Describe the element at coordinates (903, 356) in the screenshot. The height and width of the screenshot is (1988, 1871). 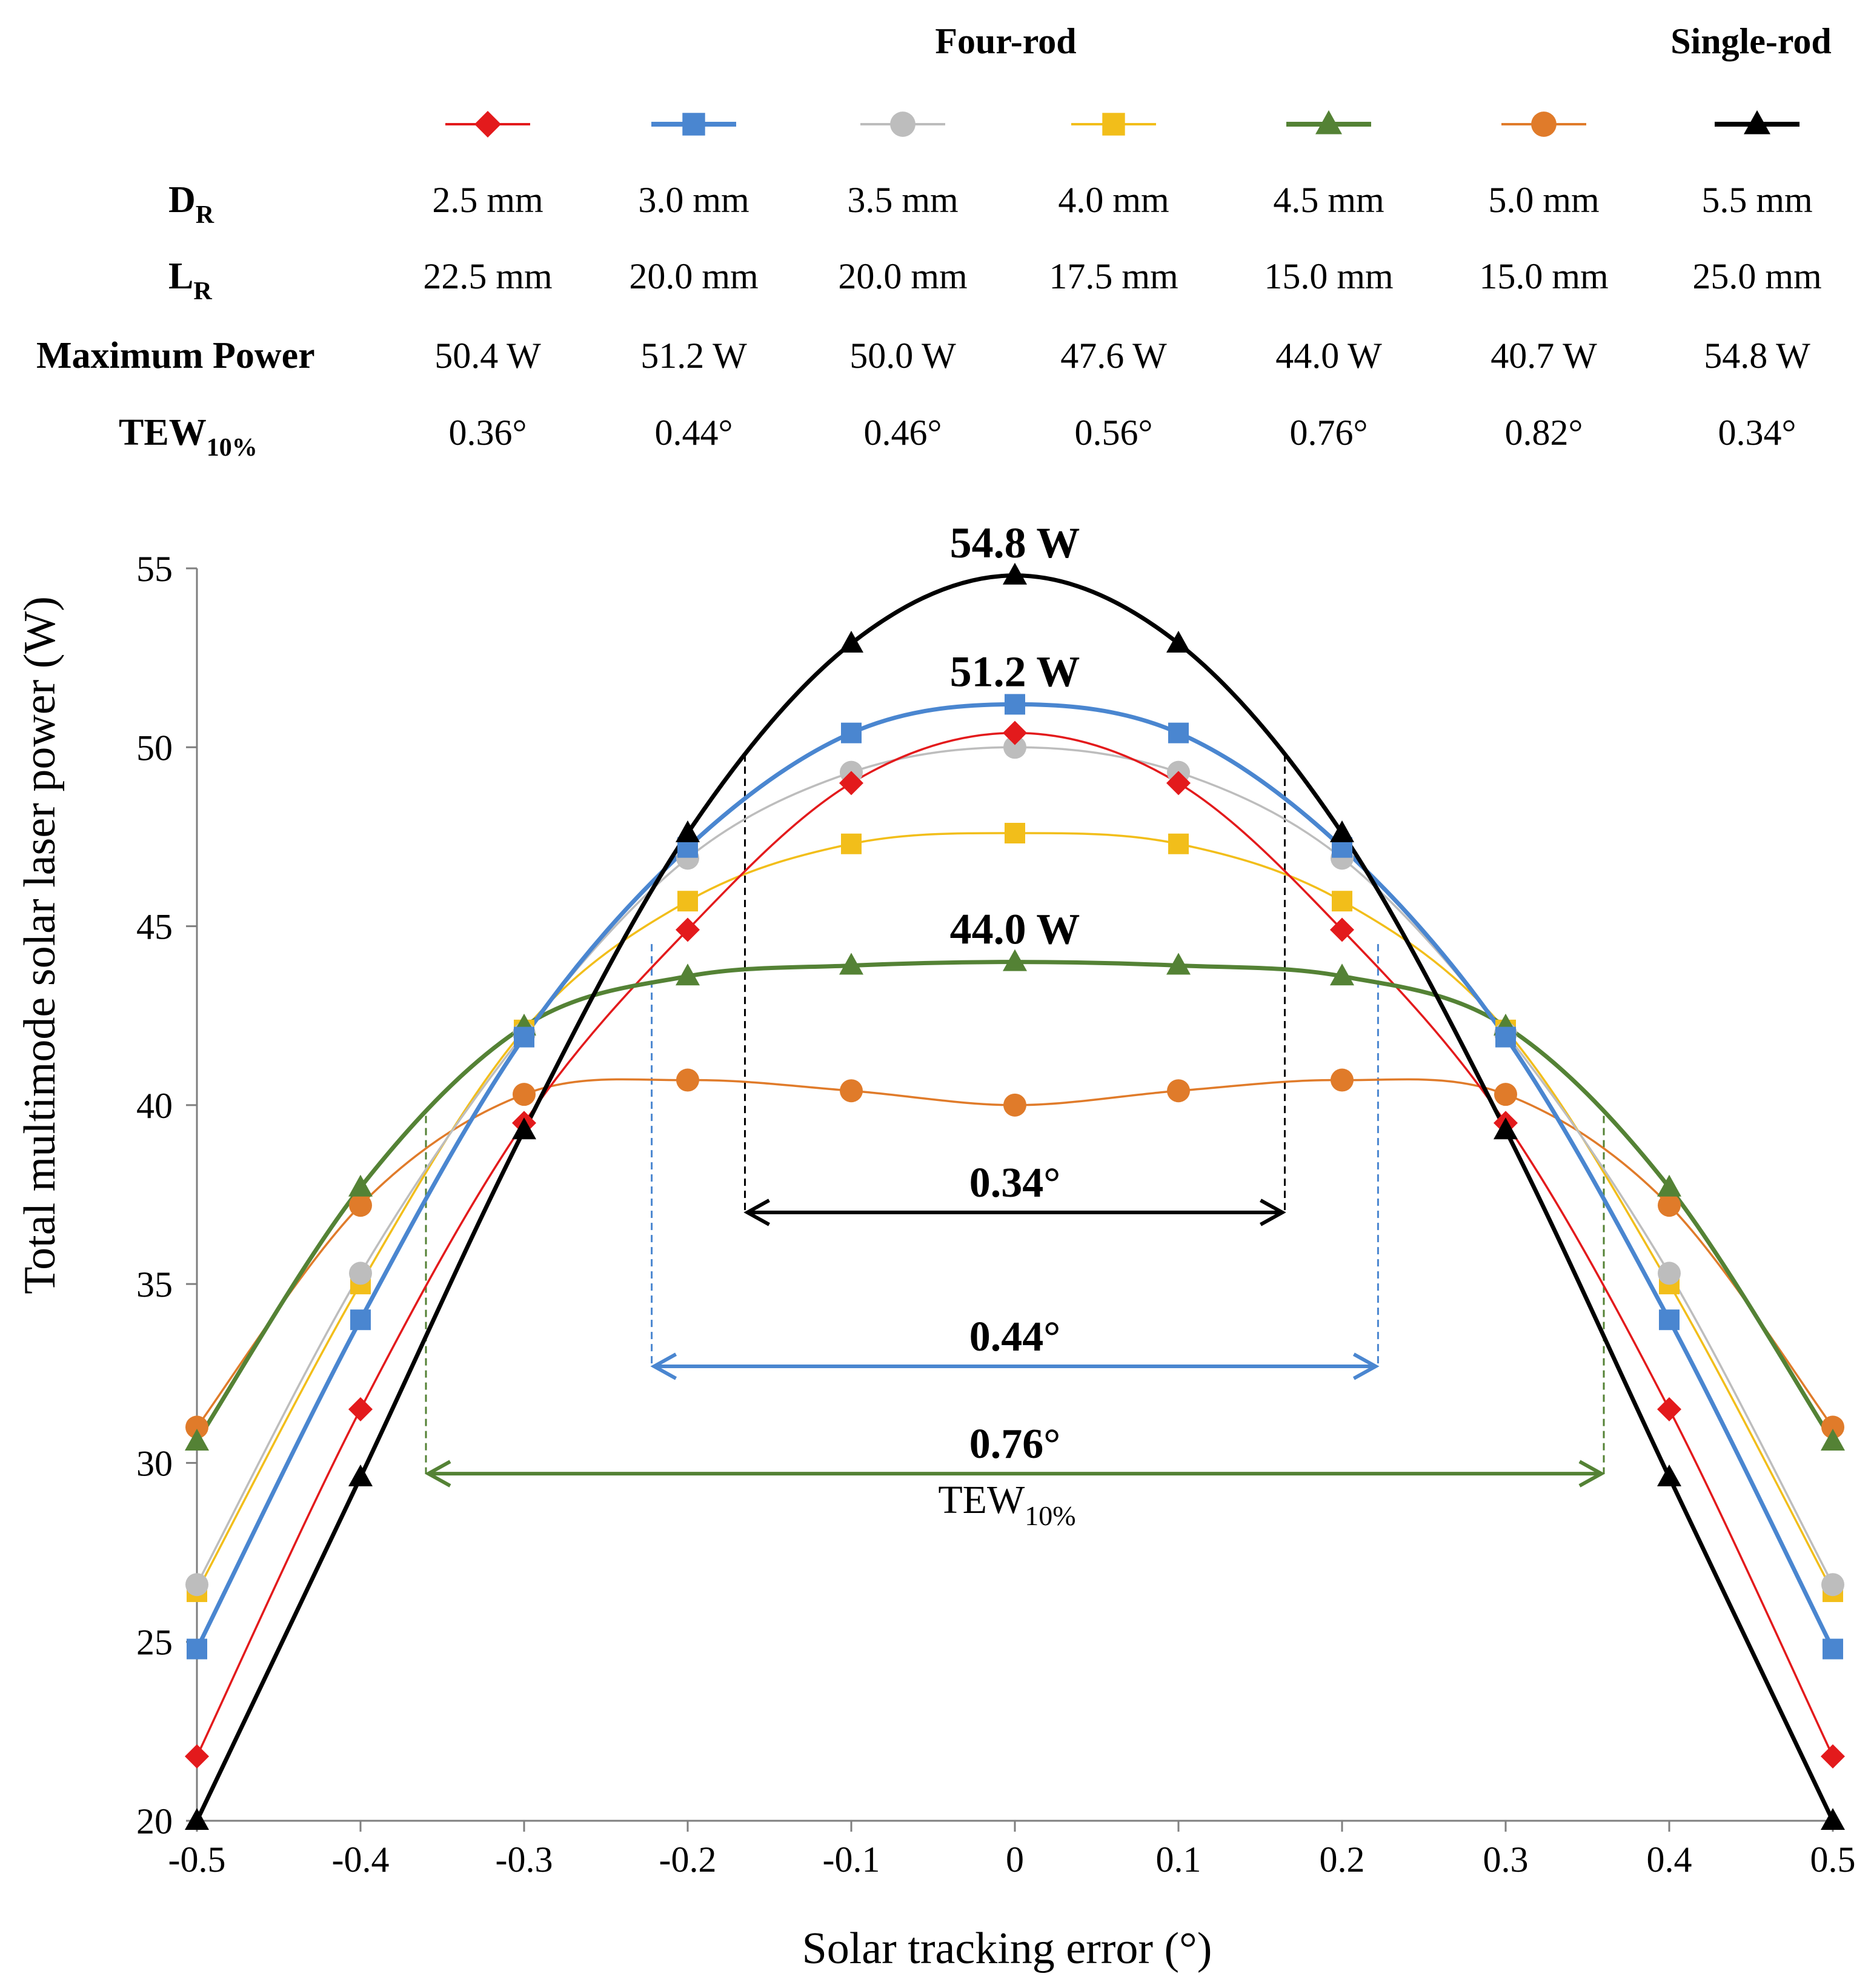
I see `legend-cell-max-power: 50.0 W` at that location.